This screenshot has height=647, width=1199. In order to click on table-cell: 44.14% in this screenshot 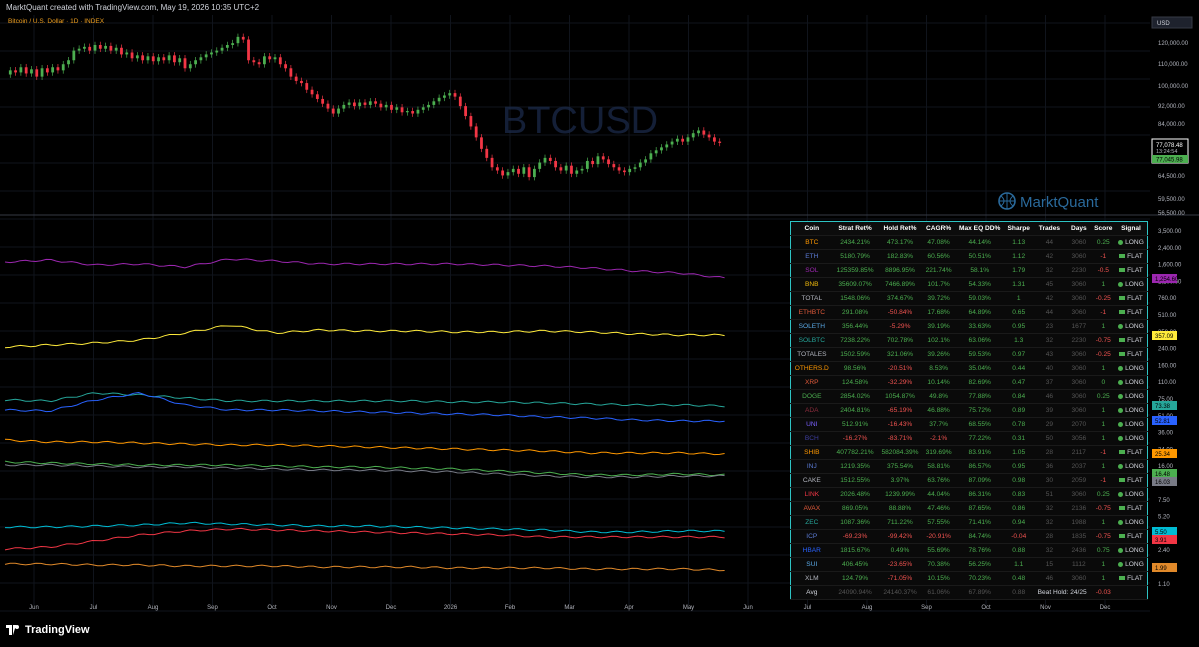, I will do `click(979, 242)`.